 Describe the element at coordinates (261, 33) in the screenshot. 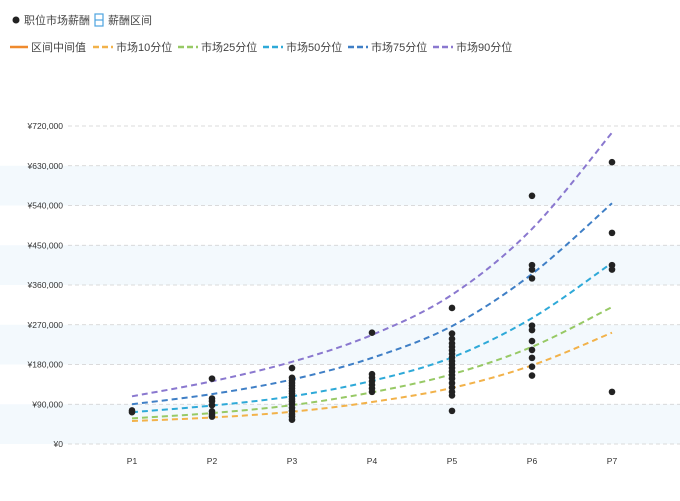

I see `legend: 职位市场薪酬 薪酬区间 区间中间值 市场10分位 市场25分位 市场50分位` at that location.